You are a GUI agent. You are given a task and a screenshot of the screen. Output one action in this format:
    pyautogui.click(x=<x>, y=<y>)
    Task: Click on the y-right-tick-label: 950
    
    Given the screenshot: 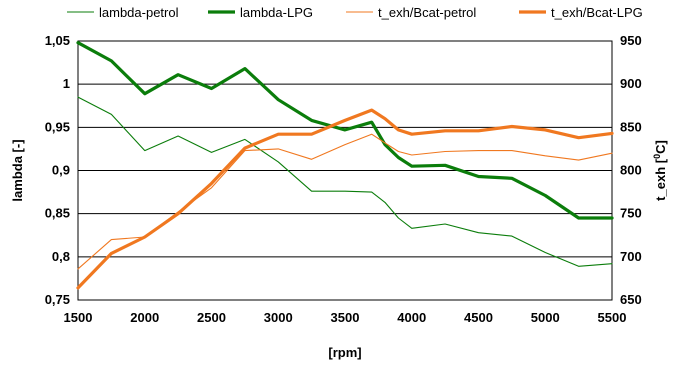 What is the action you would take?
    pyautogui.click(x=631, y=40)
    